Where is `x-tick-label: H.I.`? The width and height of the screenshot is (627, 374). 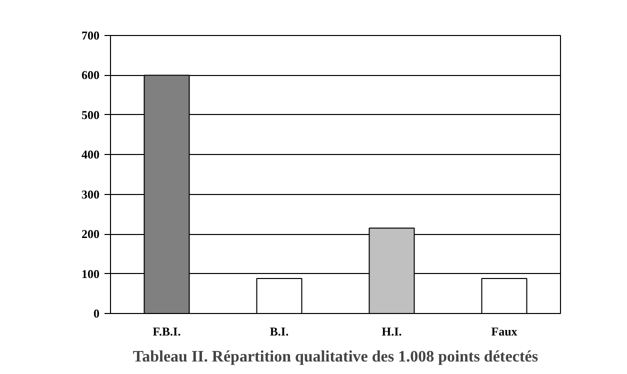
x-tick-label: H.I. is located at coordinates (392, 331).